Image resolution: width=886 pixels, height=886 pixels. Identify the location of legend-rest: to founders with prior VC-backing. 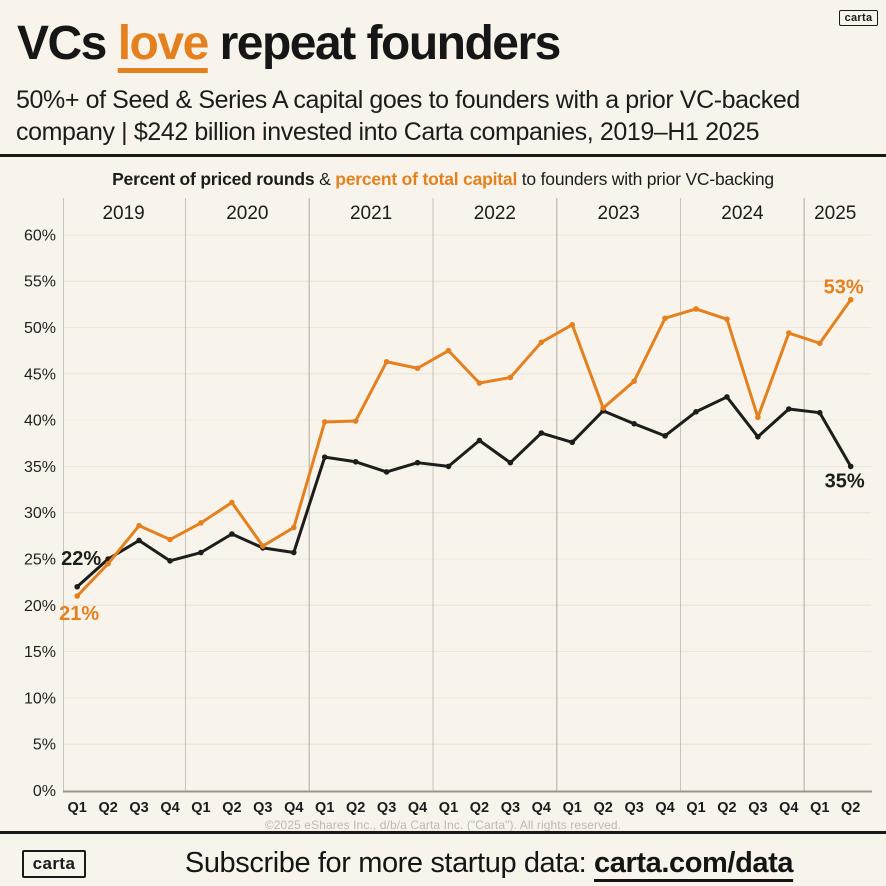
(645, 179).